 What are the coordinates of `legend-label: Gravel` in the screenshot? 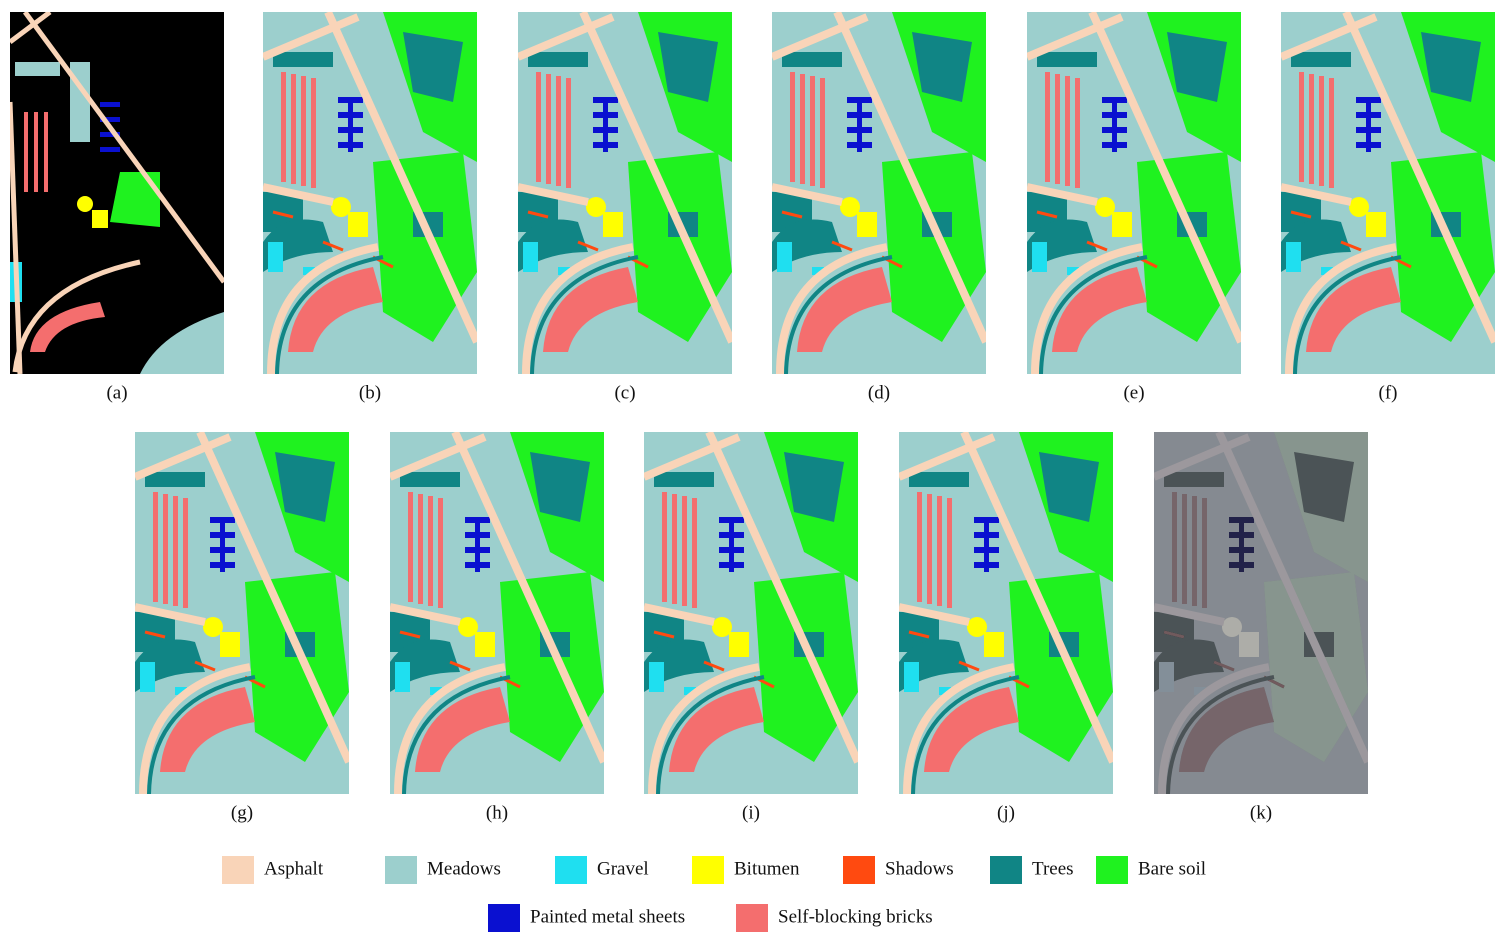 It's located at (623, 868).